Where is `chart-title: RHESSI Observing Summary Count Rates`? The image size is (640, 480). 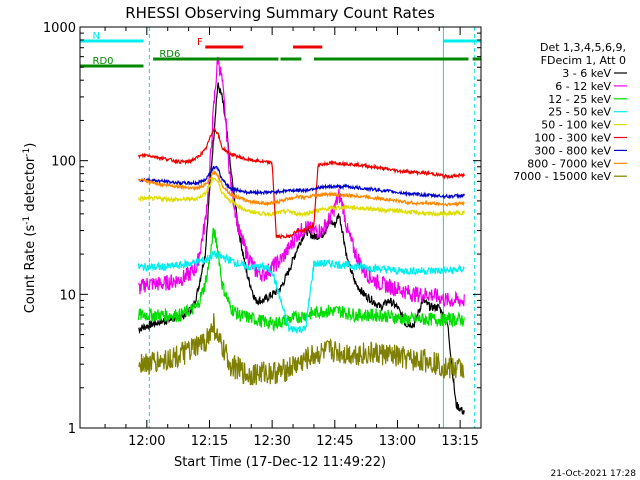
chart-title: RHESSI Observing Summary Count Rates is located at coordinates (280, 13).